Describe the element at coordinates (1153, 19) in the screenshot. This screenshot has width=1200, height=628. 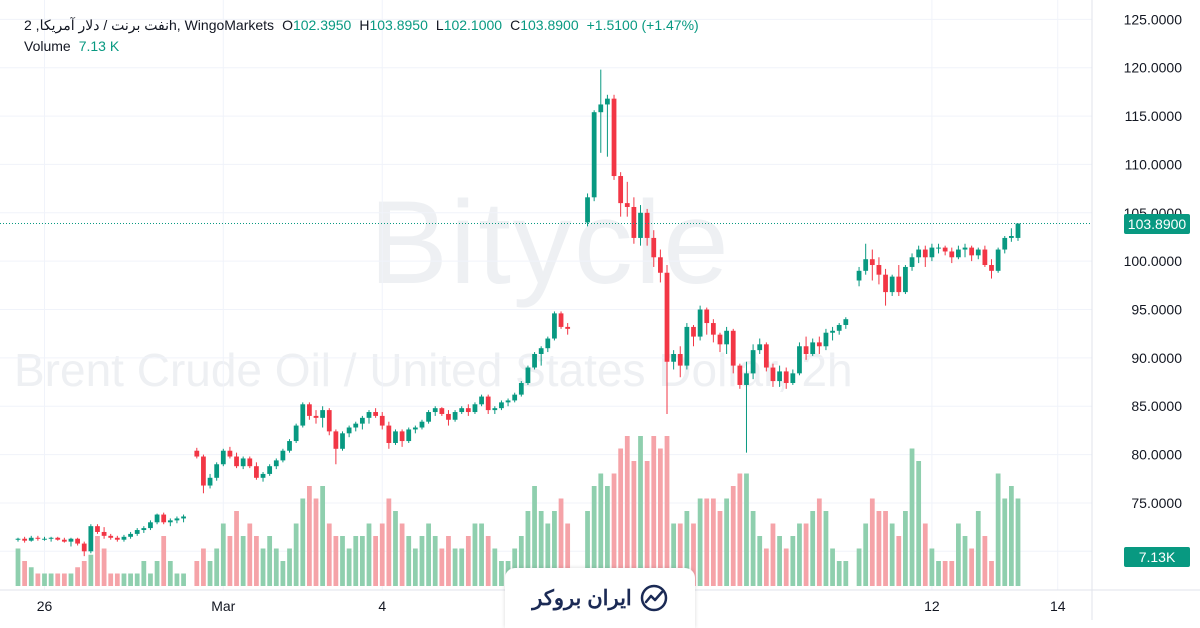
I see `y-tick-label: 125.0000` at that location.